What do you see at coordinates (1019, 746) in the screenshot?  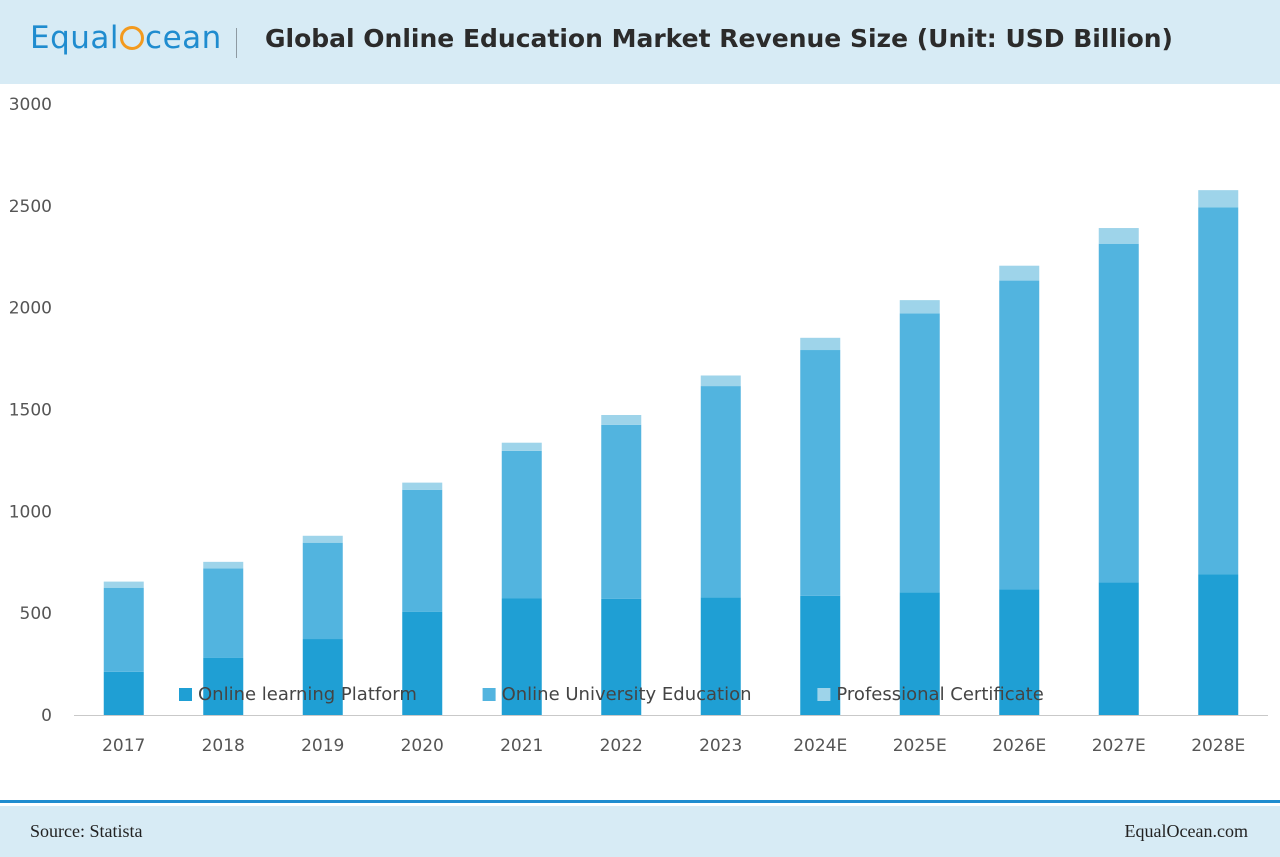 I see `x-tick-label: 2026E` at bounding box center [1019, 746].